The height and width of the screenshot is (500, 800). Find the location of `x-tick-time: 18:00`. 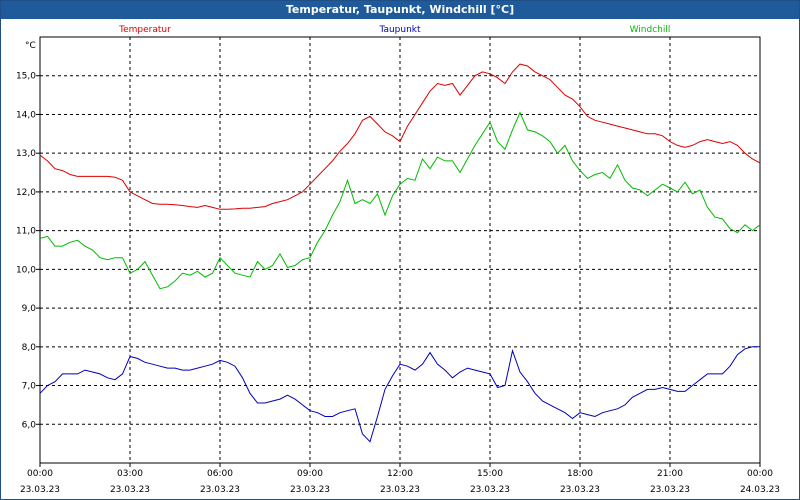

x-tick-time: 18:00 is located at coordinates (580, 474).